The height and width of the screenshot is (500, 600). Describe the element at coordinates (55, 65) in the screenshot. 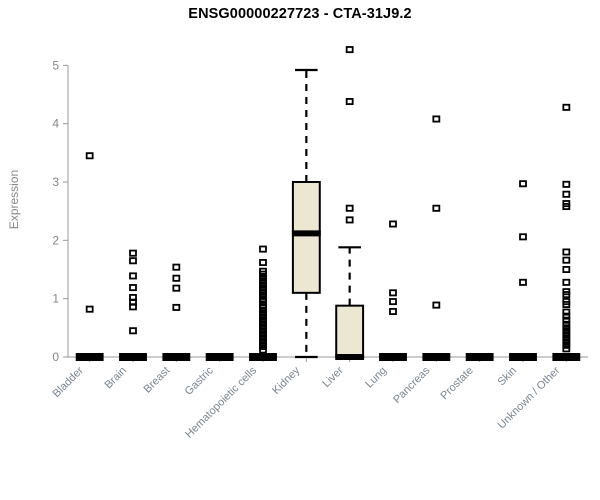

I see `y-tick-label: 5` at that location.